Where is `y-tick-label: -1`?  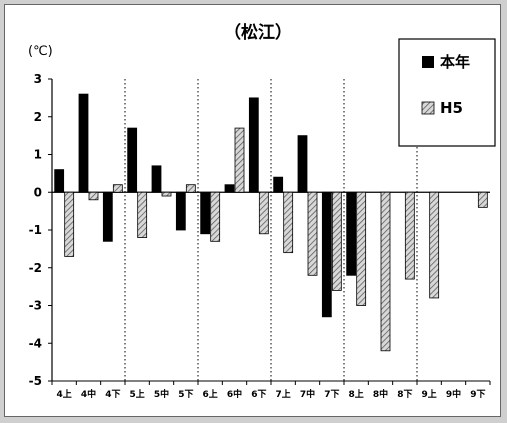 y-tick-label: -1 is located at coordinates (35, 230).